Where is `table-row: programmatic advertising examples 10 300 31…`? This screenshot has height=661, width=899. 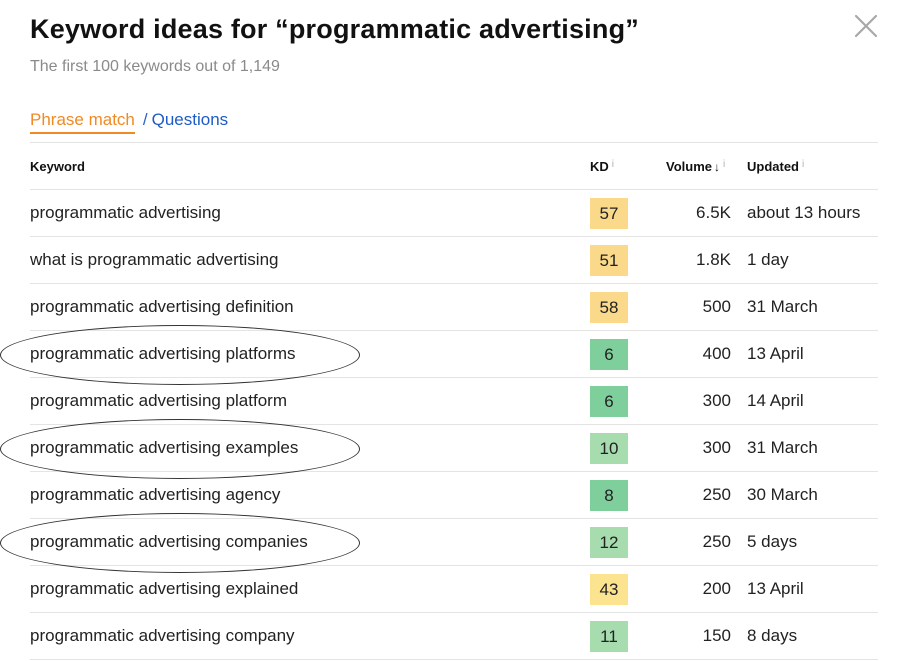
table-row: programmatic advertising examples 10 300 31… is located at coordinates (454, 448).